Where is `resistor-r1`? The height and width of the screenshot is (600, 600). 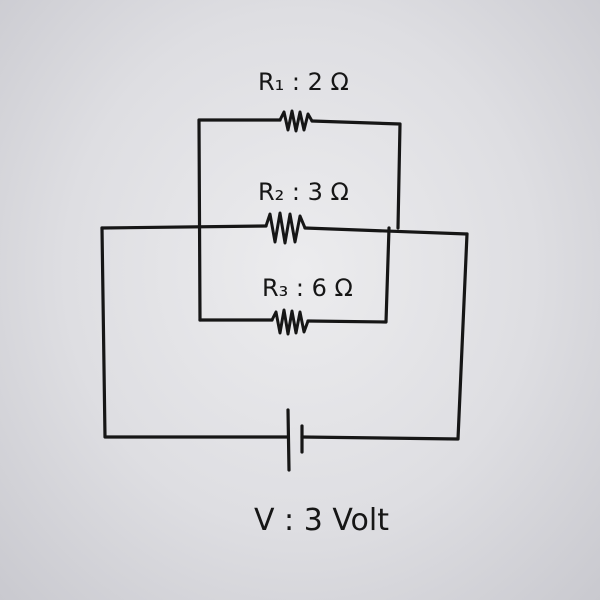 resistor-r1 is located at coordinates (296, 121).